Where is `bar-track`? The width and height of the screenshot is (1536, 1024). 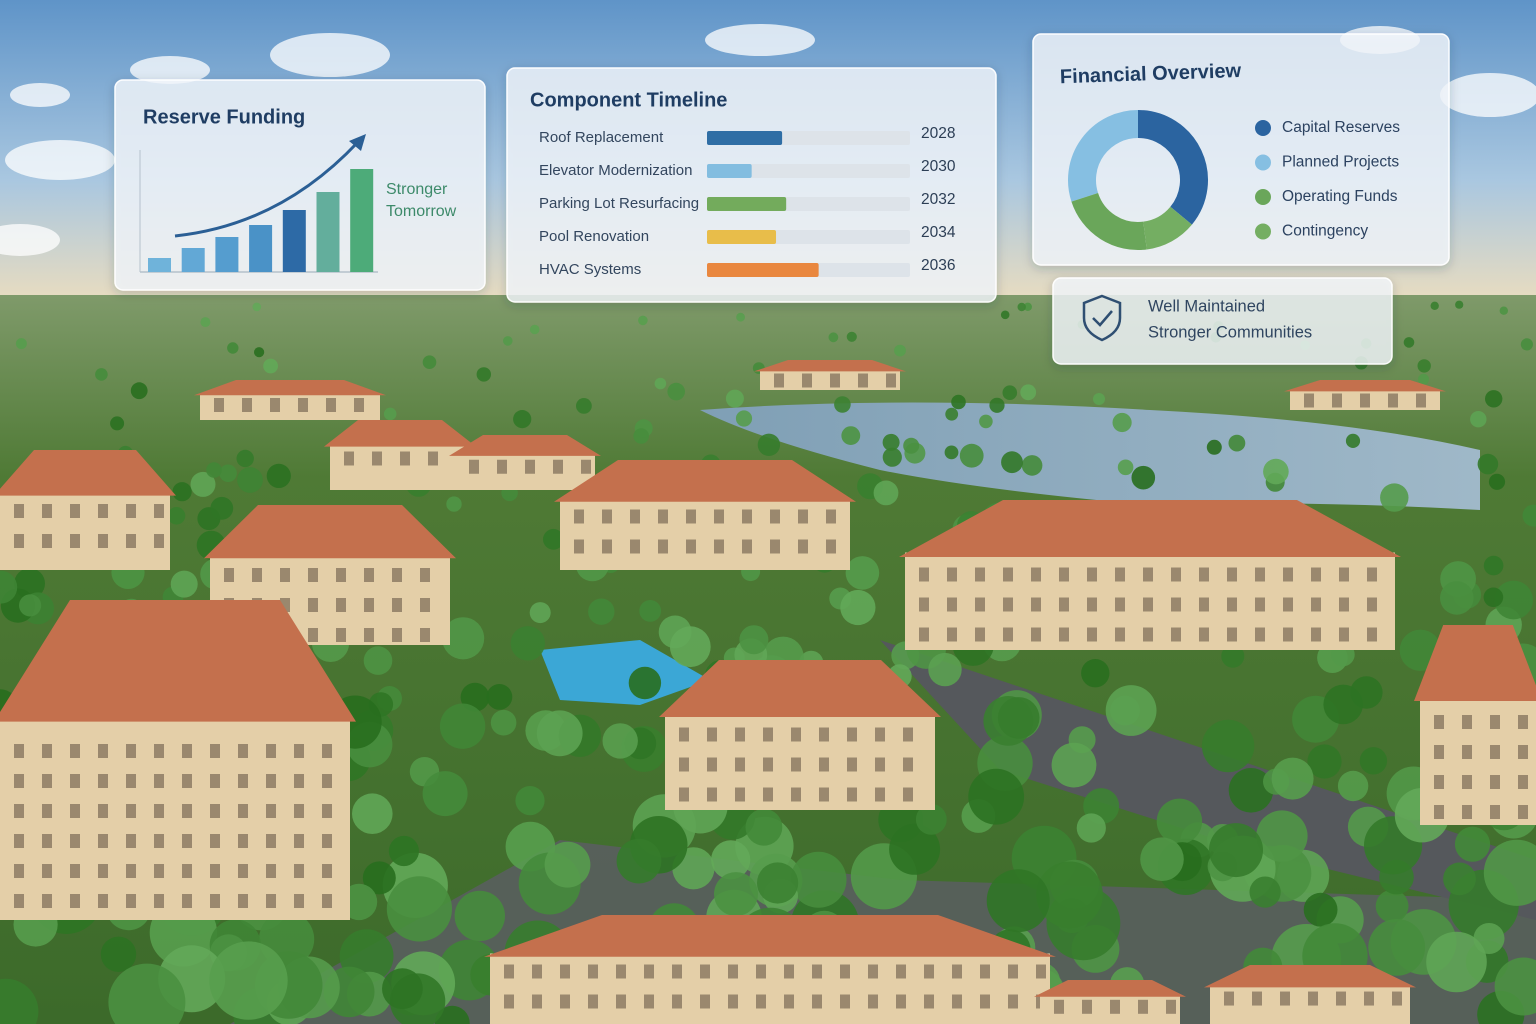
bar-track is located at coordinates (808, 171).